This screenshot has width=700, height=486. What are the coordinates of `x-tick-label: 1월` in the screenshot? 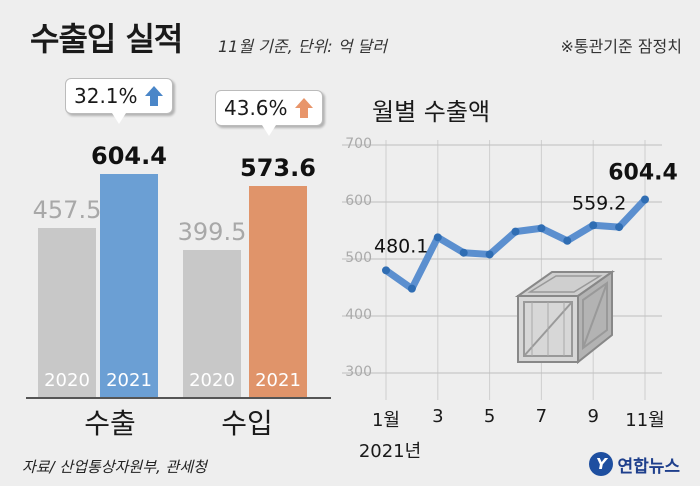 It's located at (385, 420).